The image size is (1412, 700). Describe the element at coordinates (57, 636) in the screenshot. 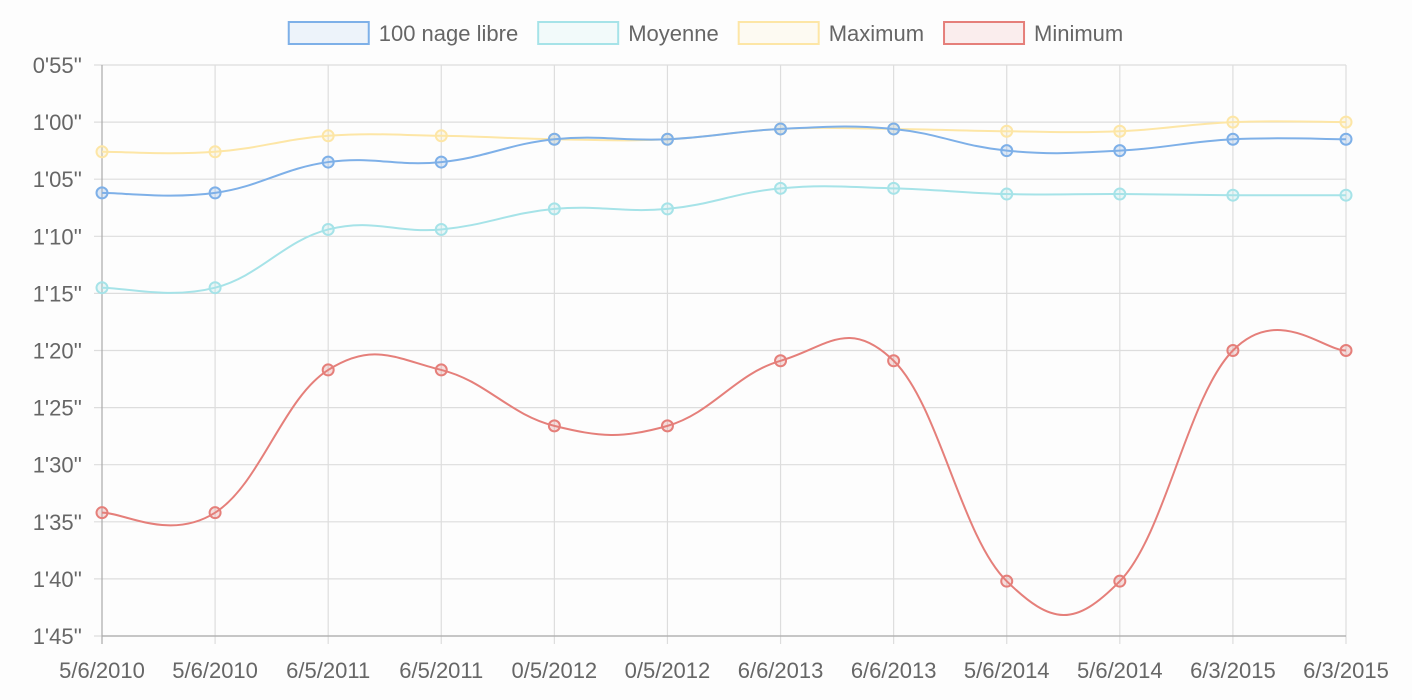

I see `y-tick-label: 1'45''` at that location.